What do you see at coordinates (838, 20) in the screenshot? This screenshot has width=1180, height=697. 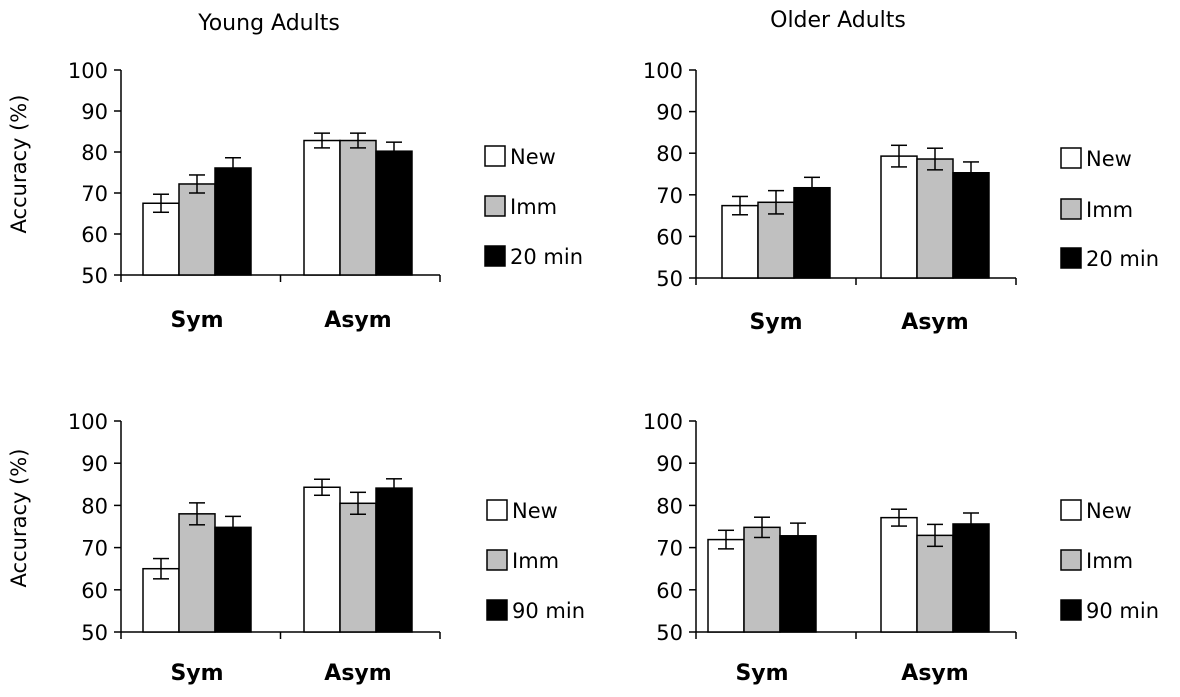 I see `column-title-older: Older Adults` at bounding box center [838, 20].